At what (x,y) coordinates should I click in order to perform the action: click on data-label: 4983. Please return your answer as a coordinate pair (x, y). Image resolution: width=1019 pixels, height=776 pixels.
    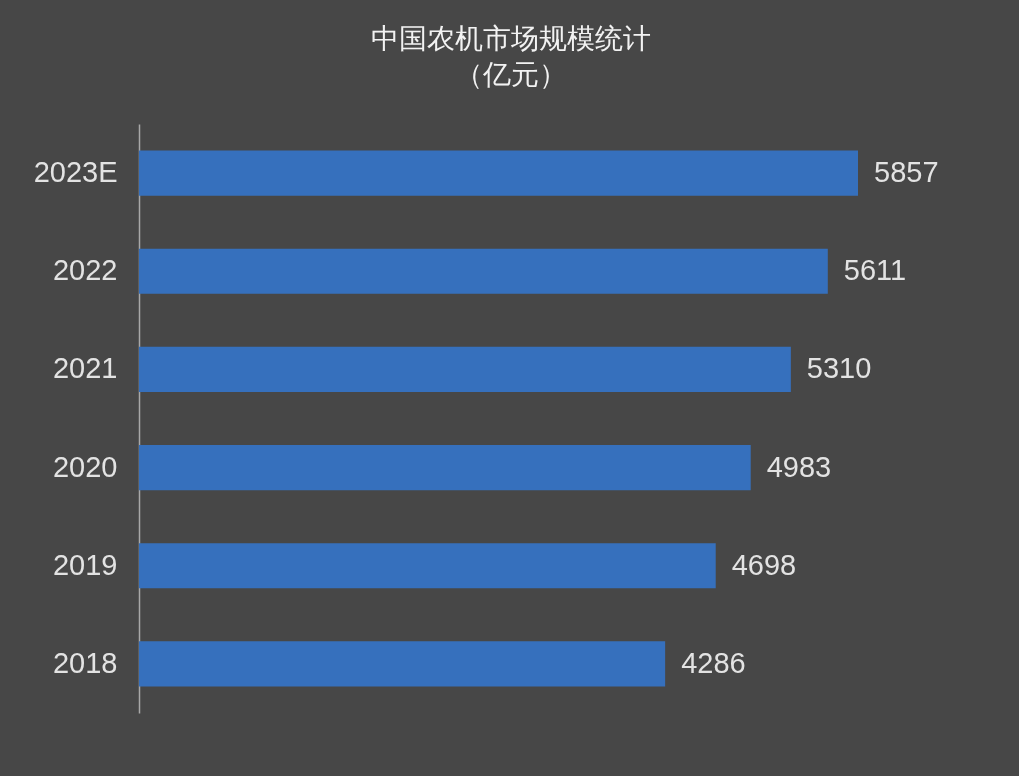
    Looking at the image, I should click on (799, 466).